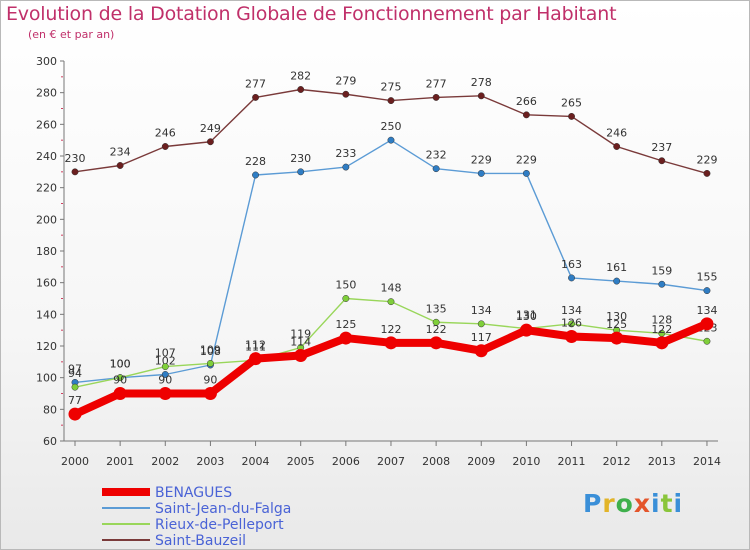  What do you see at coordinates (75, 158) in the screenshot?
I see `data-label-saint-bauzeil: 230` at bounding box center [75, 158].